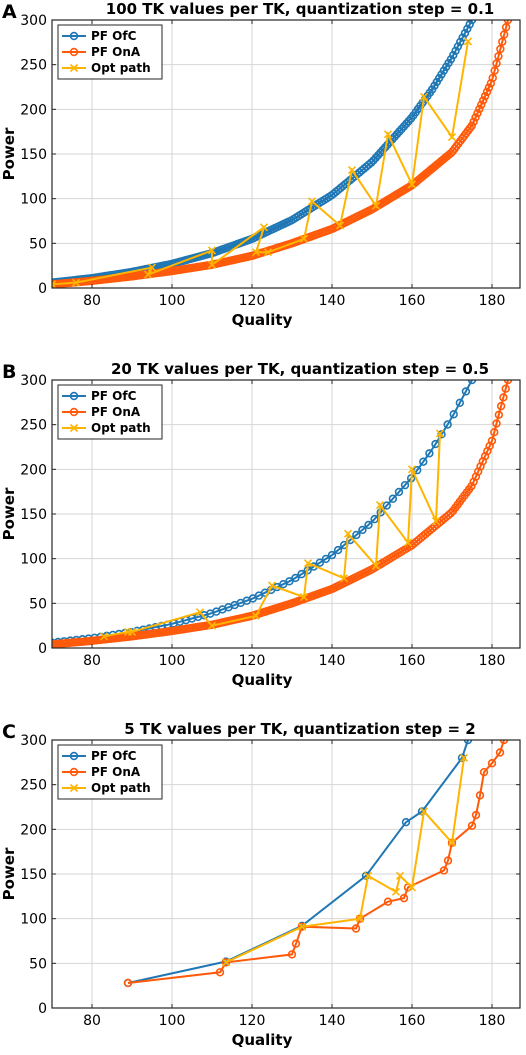 Image resolution: width=526 pixels, height=1055 pixels. I want to click on legend-item: Opt path, so click(106, 428).